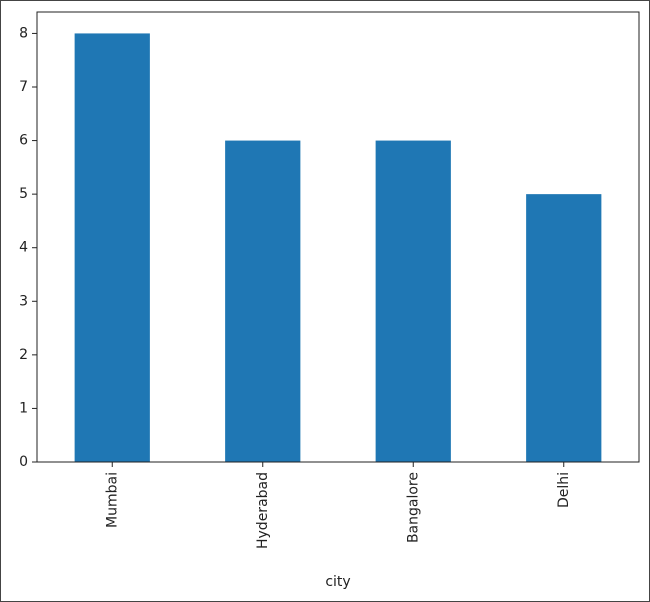  Describe the element at coordinates (23, 141) in the screenshot. I see `y-tick-label: 6` at that location.